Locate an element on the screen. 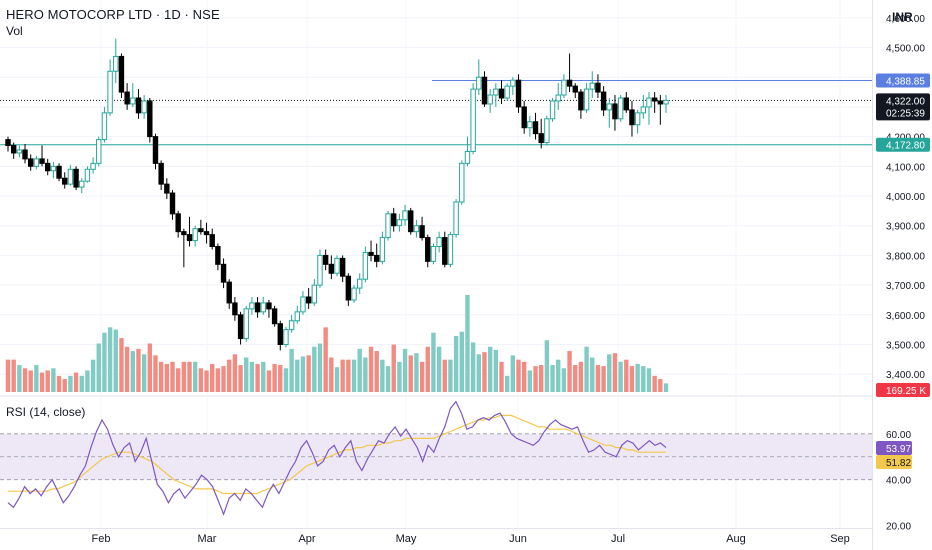 This screenshot has width=932, height=550. last-price-label: 4,322.00 is located at coordinates (905, 101).